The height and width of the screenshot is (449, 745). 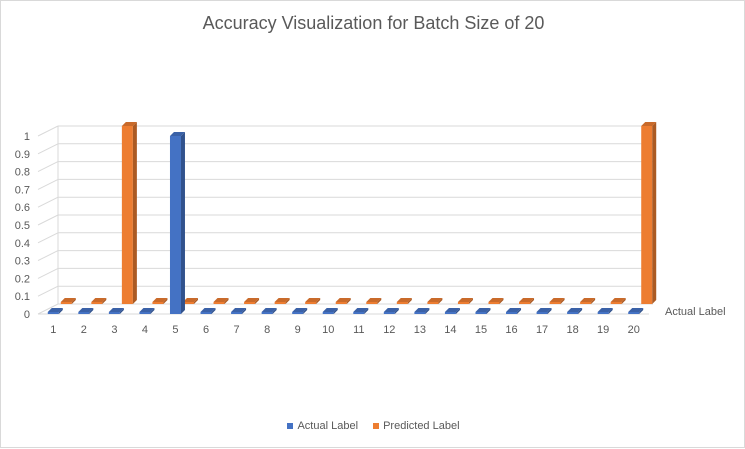 I want to click on y-tick-label: 0.2, so click(x=22, y=279).